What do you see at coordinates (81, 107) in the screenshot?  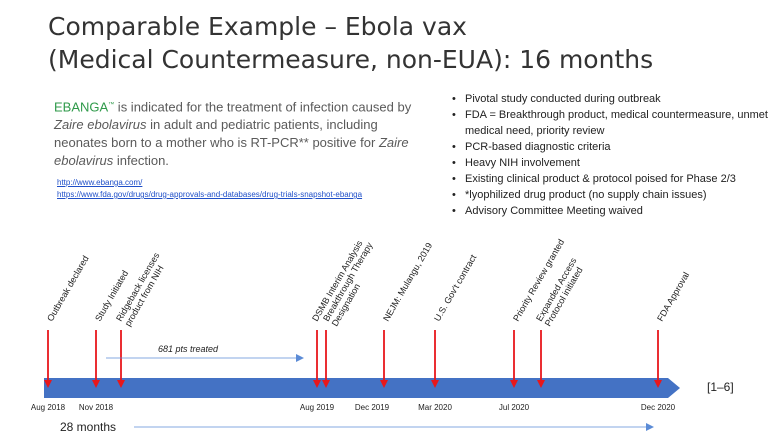 I see `brand-name: EBANGA` at bounding box center [81, 107].